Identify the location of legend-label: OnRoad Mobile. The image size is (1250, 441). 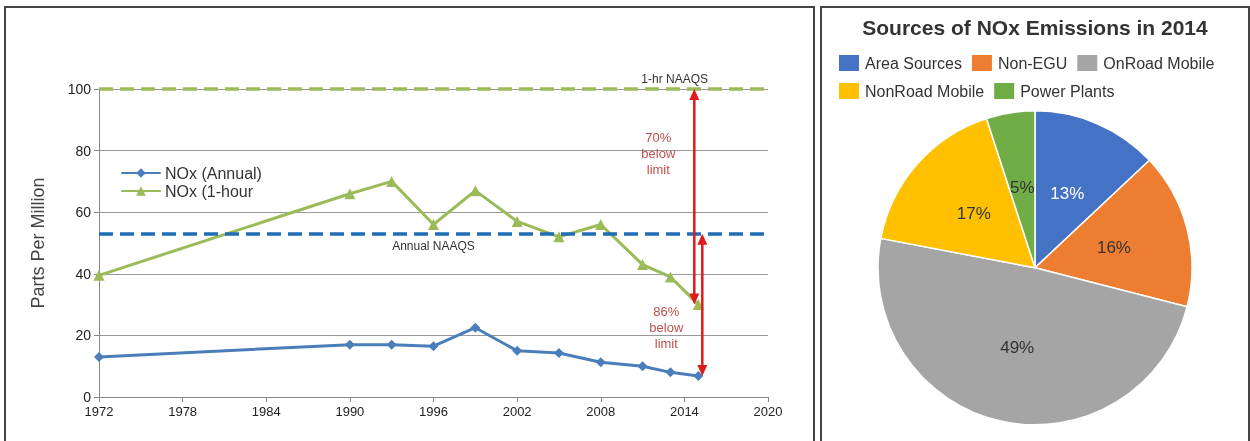
(1159, 63).